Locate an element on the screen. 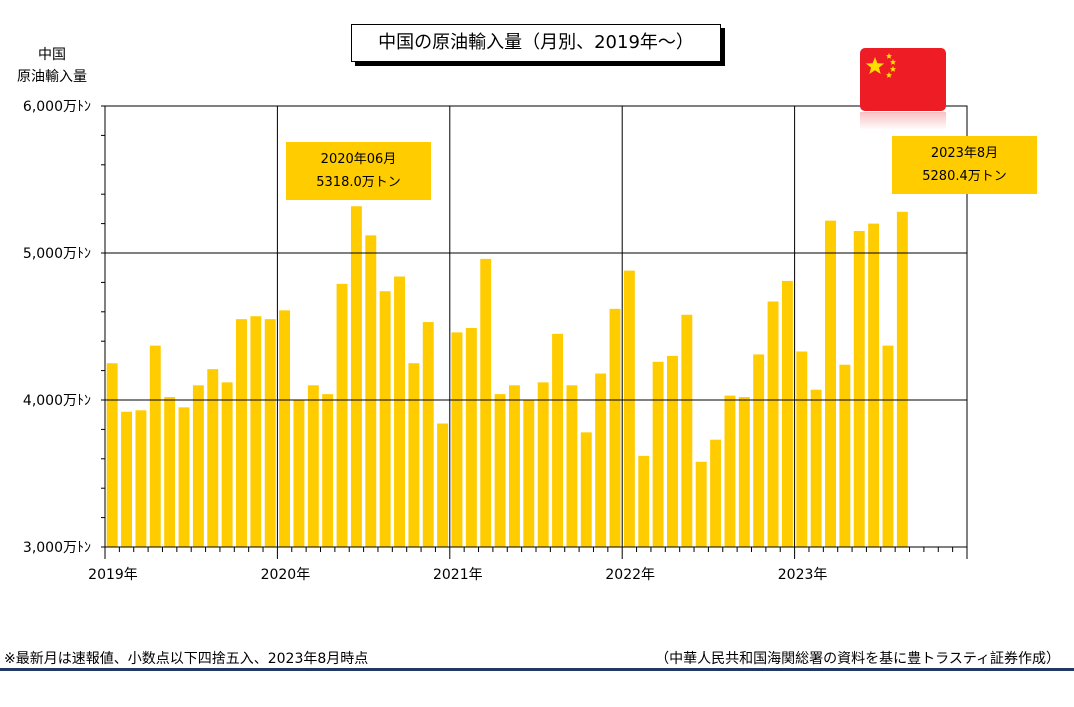 This screenshot has height=707, width=1074. y-axis-label: 中国 原油輸入量 is located at coordinates (52, 66).